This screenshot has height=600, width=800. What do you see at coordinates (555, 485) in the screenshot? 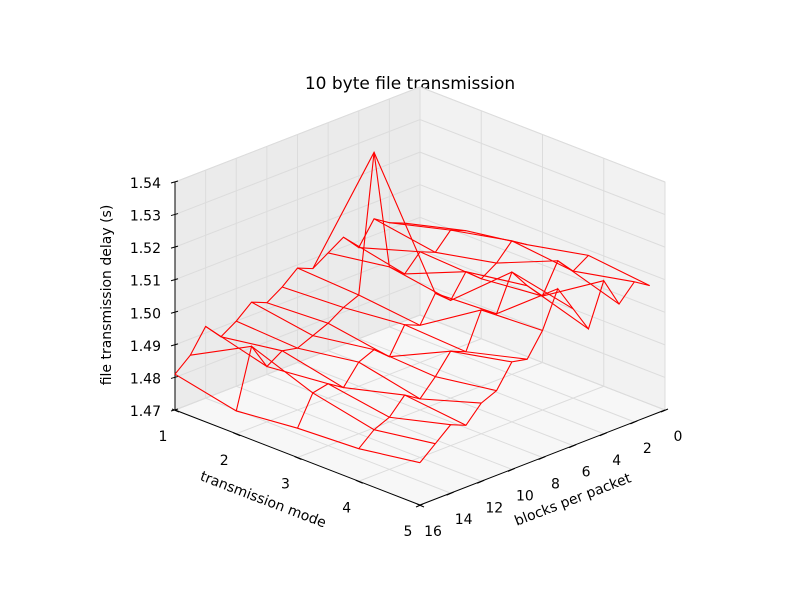
I see `x-tick-label: 8` at bounding box center [555, 485].